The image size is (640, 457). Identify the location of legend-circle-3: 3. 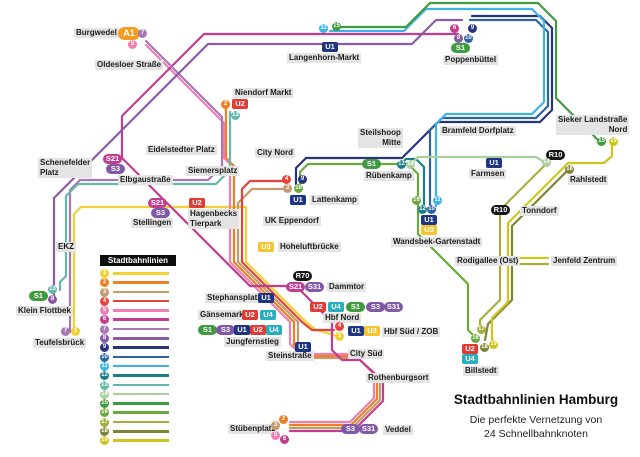
(104, 292).